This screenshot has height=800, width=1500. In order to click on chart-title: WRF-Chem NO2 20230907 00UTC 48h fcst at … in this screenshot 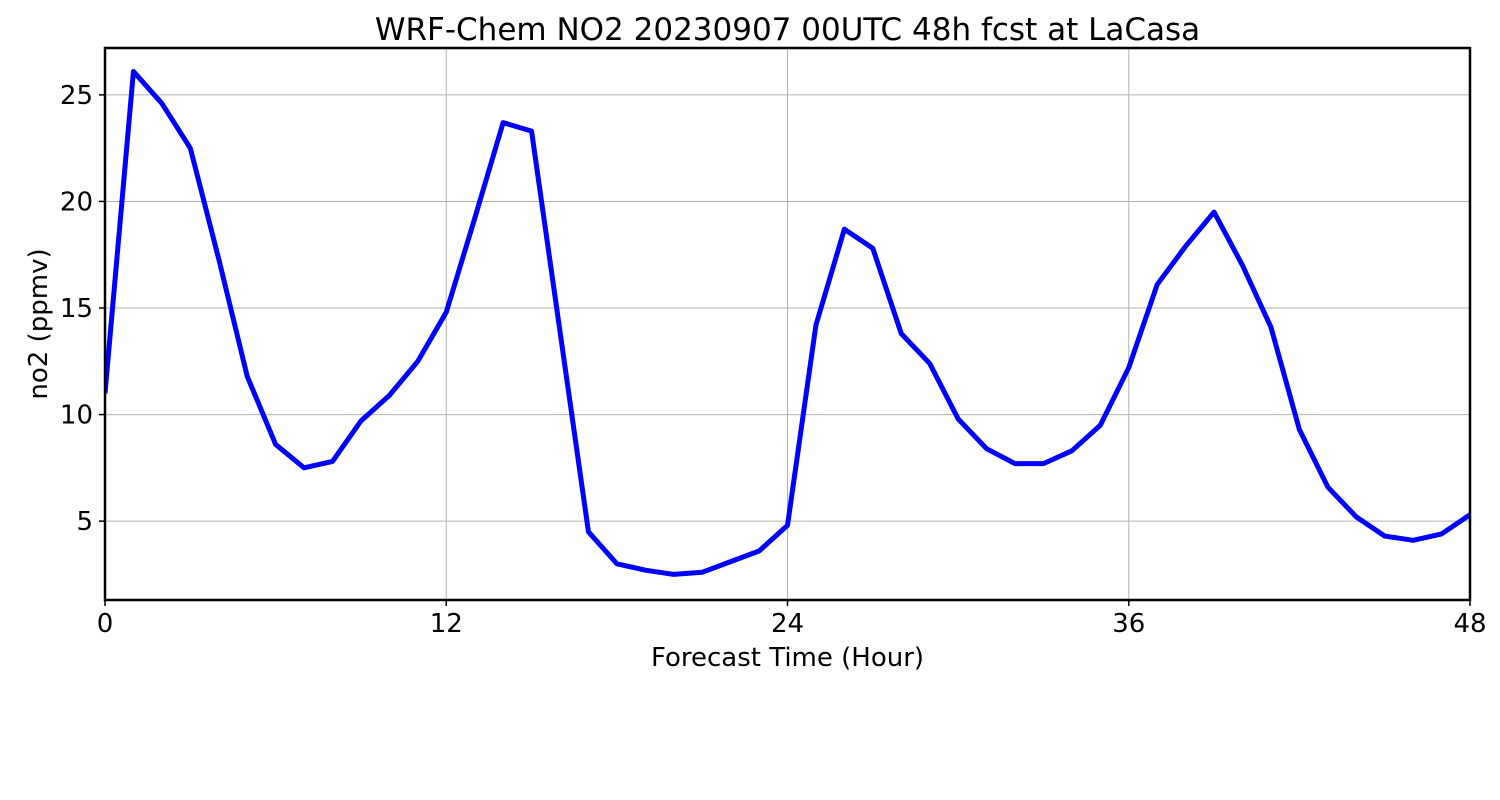, I will do `click(787, 30)`.